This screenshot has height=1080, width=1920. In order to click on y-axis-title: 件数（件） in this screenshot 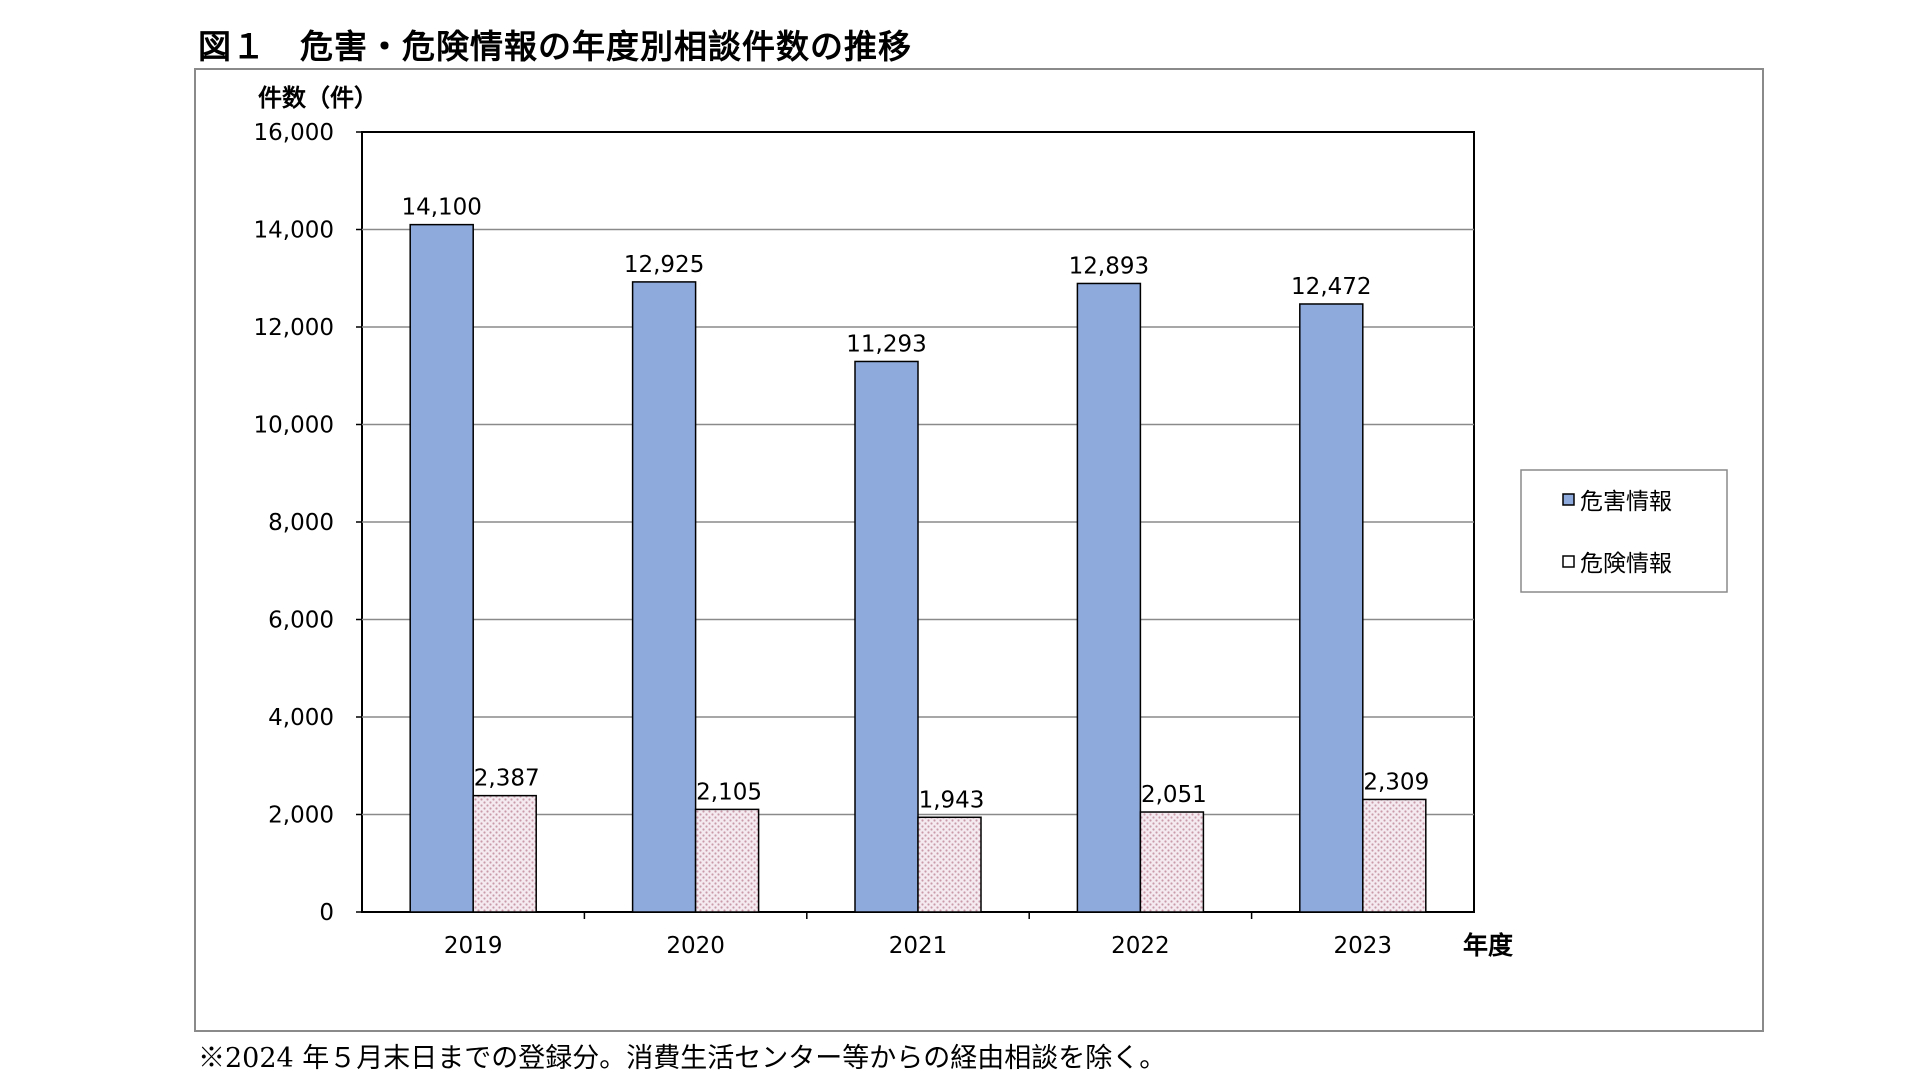, I will do `click(318, 98)`.